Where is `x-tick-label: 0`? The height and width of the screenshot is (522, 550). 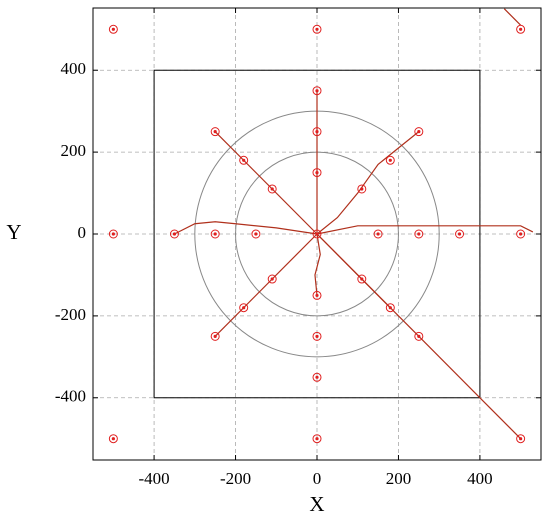 x-tick-label: 0 is located at coordinates (317, 478).